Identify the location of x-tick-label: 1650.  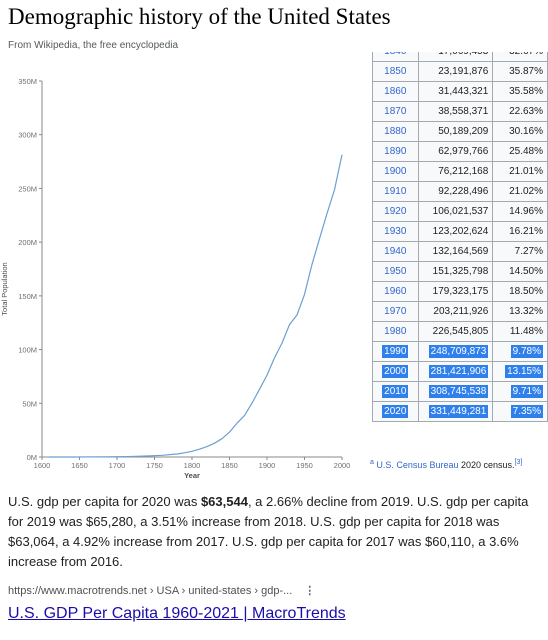
(79, 465).